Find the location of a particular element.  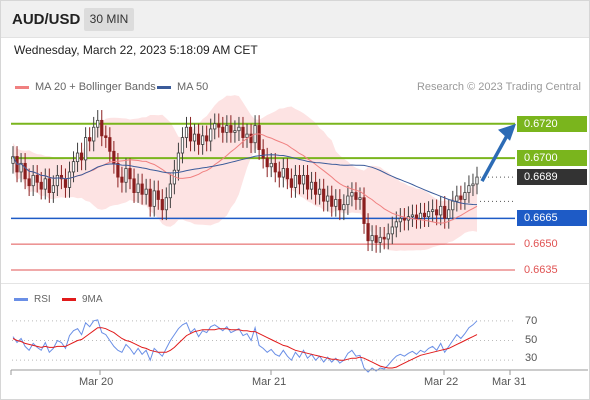

rsi-tick-50: 50 is located at coordinates (531, 340).